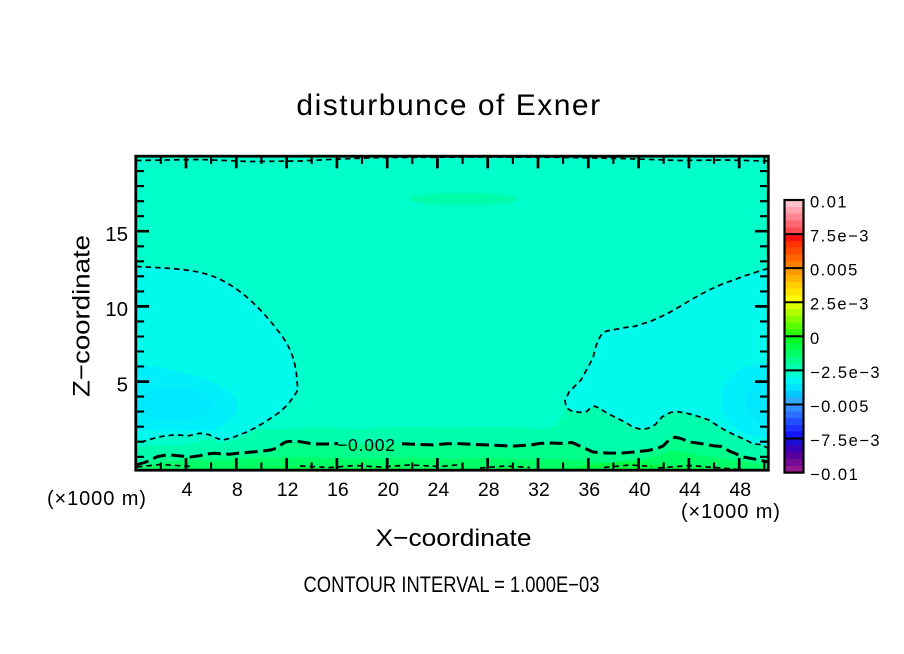  Describe the element at coordinates (338, 490) in the screenshot. I see `svg-text: 16` at that location.